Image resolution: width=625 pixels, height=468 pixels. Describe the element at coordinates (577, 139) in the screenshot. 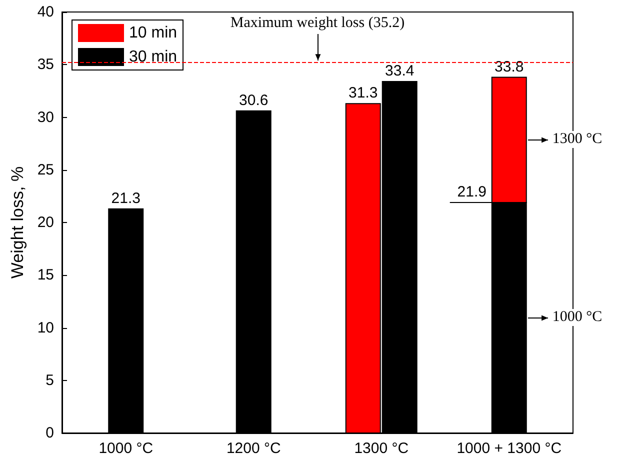

I see `annotation: 1300 °C` at that location.